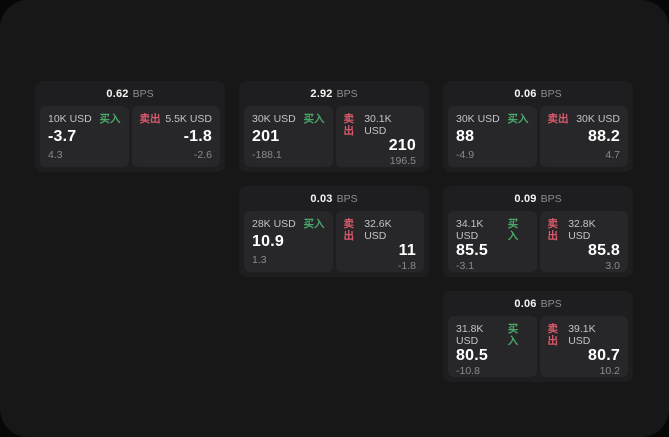  What do you see at coordinates (612, 266) in the screenshot?
I see `sell-delta: 3.0` at bounding box center [612, 266].